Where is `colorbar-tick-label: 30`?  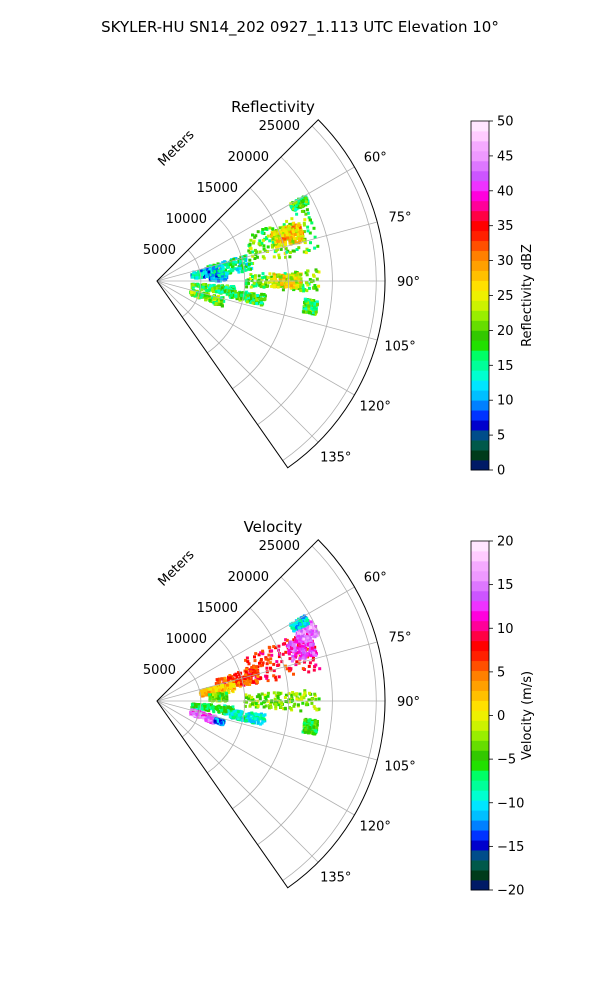 colorbar-tick-label: 30 is located at coordinates (505, 261).